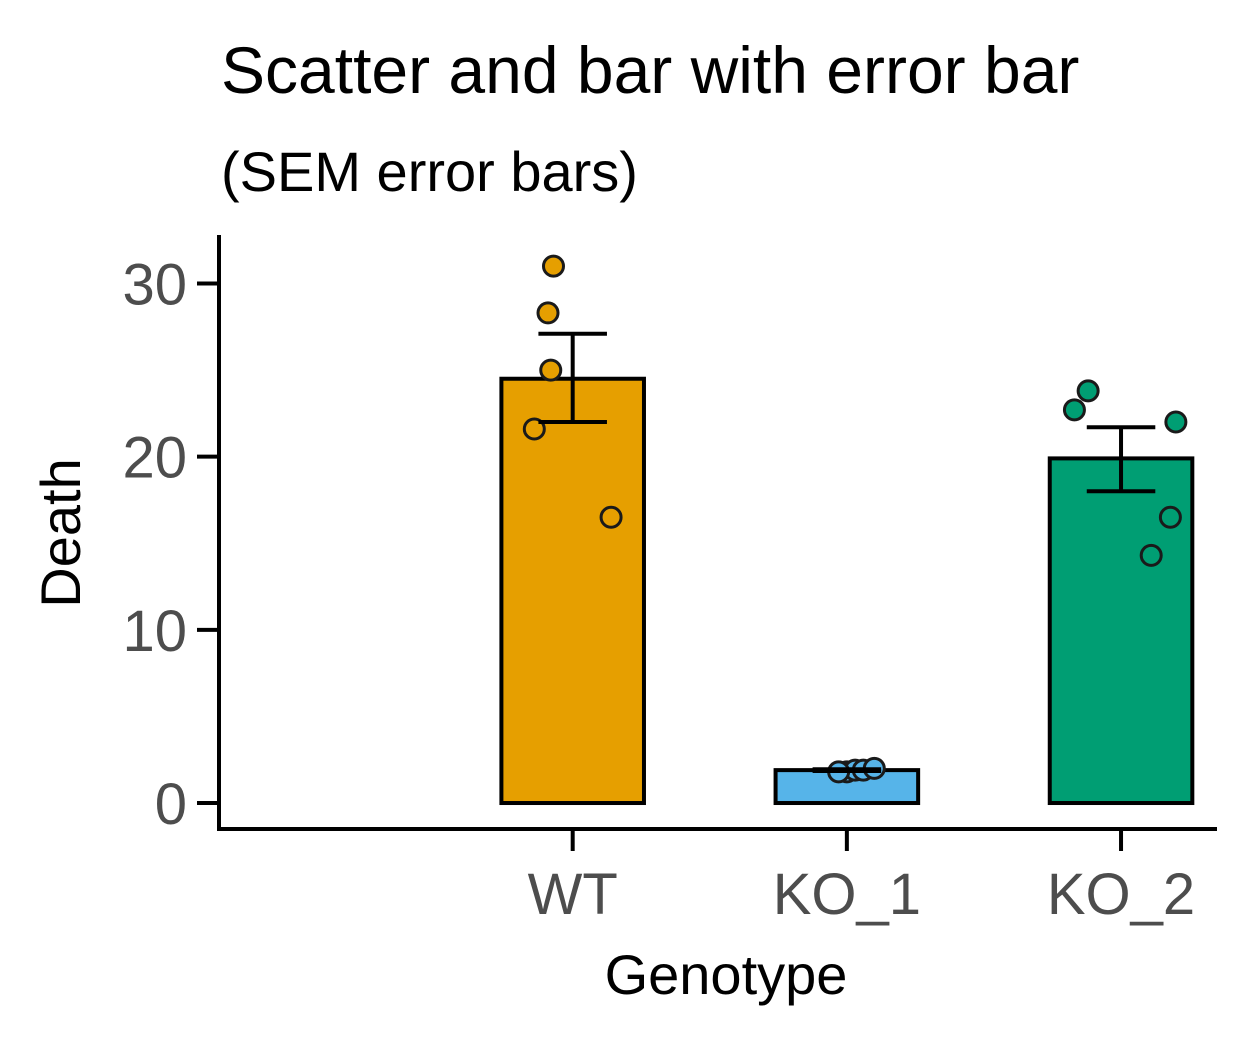  Describe the element at coordinates (847, 894) in the screenshot. I see `x-tick-label-ko-1: KO_1` at that location.